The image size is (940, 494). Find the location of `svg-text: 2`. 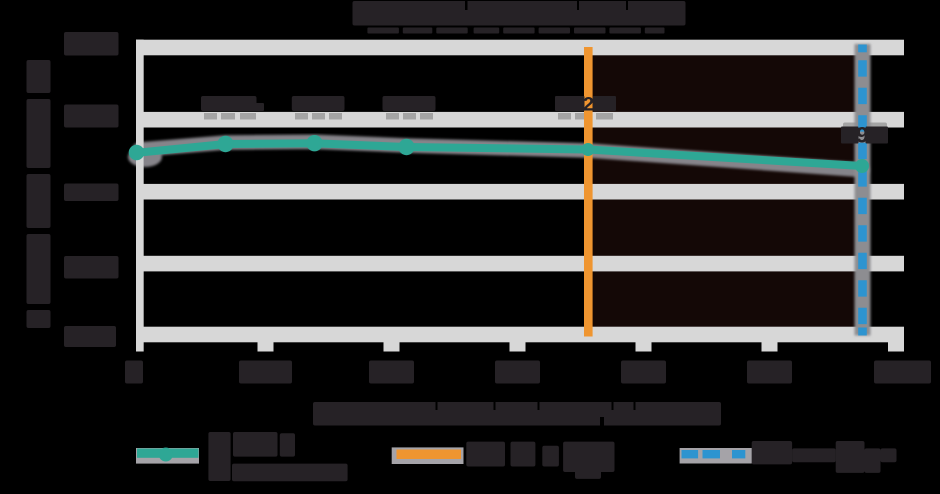

svg-text: 2 is located at coordinates (588, 104).